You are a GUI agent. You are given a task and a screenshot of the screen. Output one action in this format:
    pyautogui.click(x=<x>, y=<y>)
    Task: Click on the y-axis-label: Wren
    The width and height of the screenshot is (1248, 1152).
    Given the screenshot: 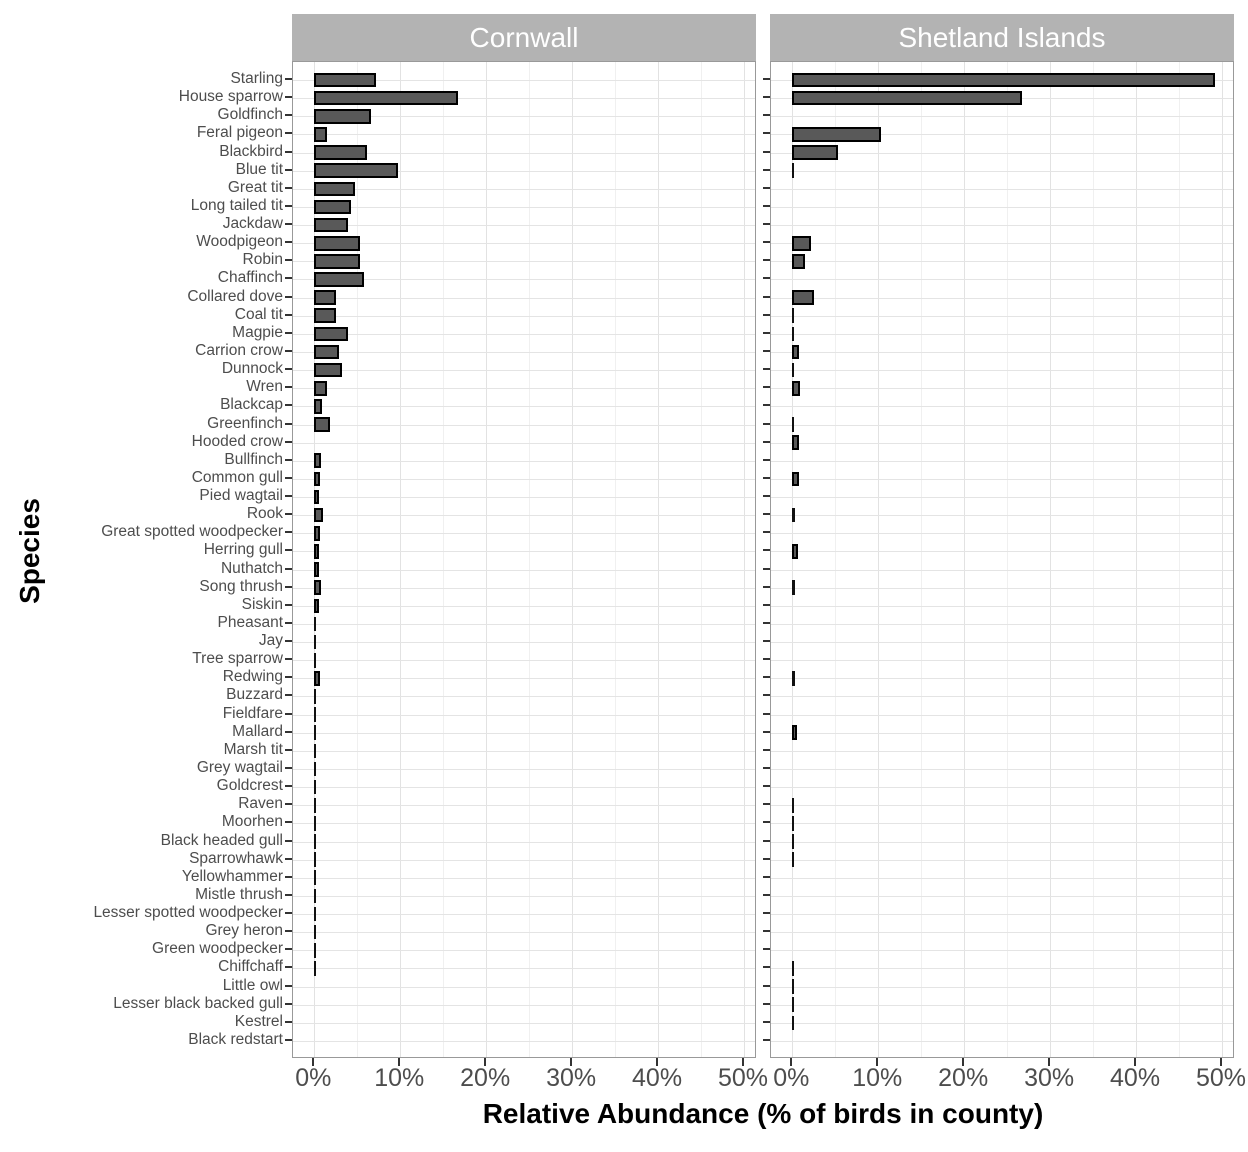 What is the action you would take?
    pyautogui.click(x=264, y=387)
    